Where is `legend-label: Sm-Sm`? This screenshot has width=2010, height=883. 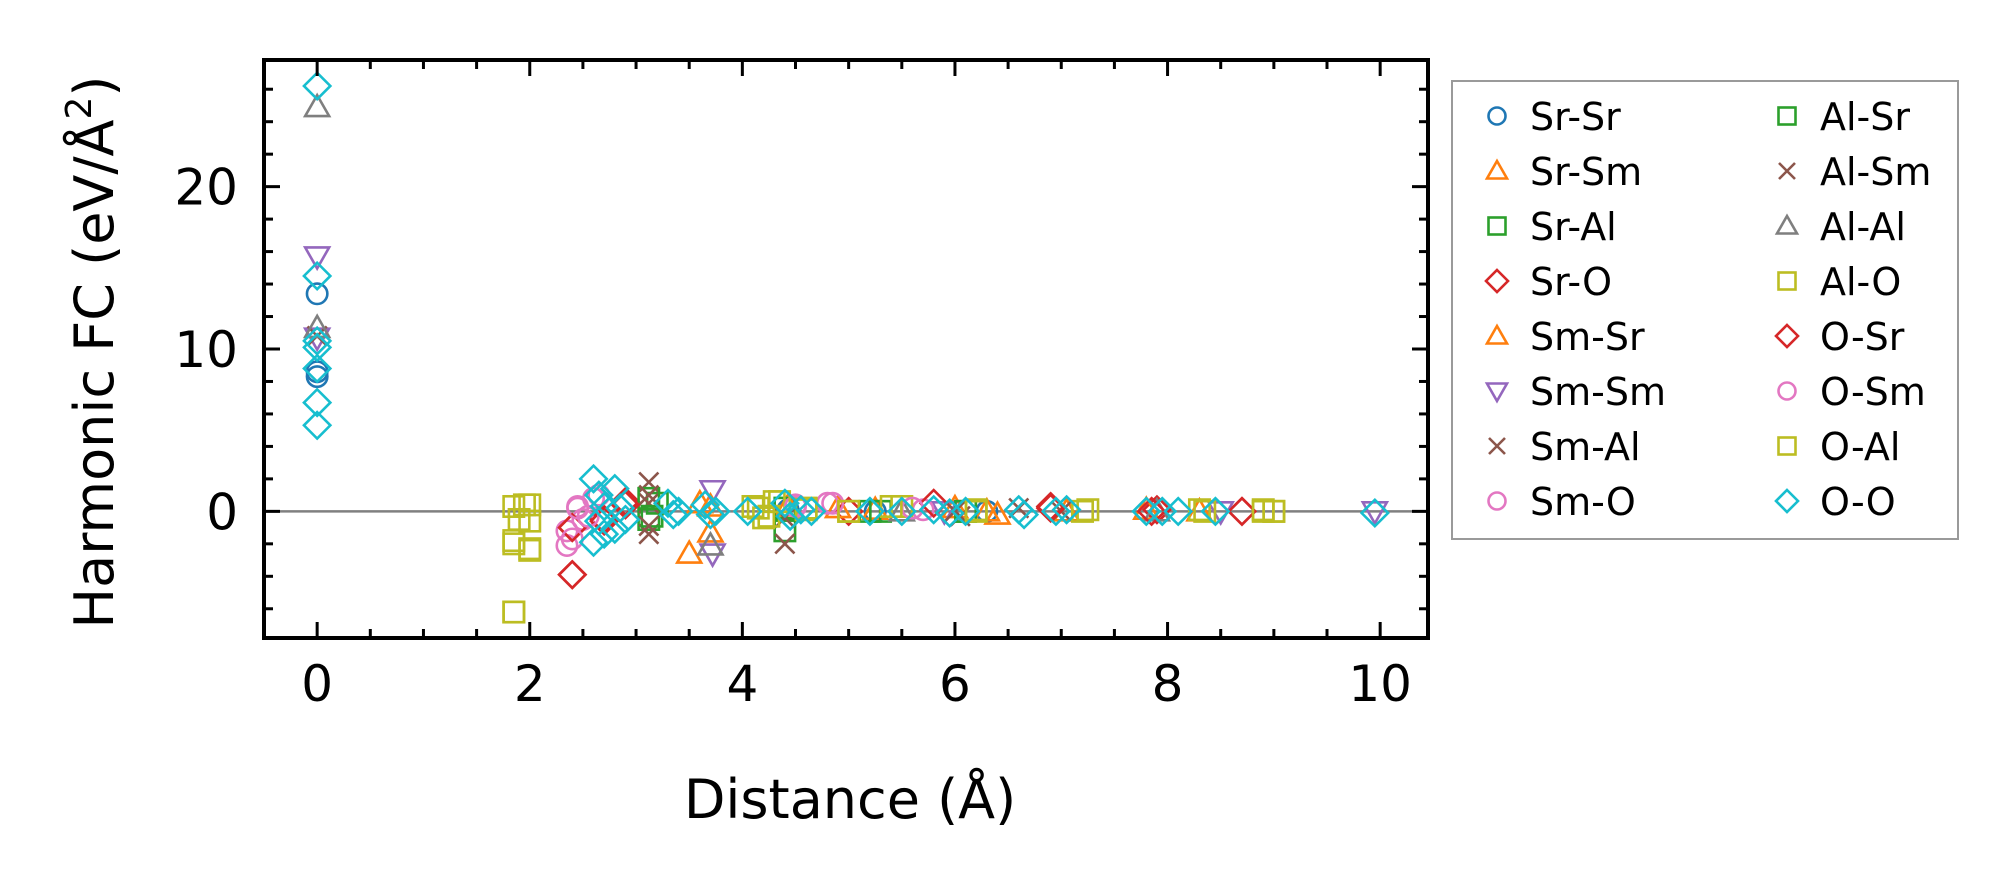 legend-label: Sm-Sm is located at coordinates (1598, 392).